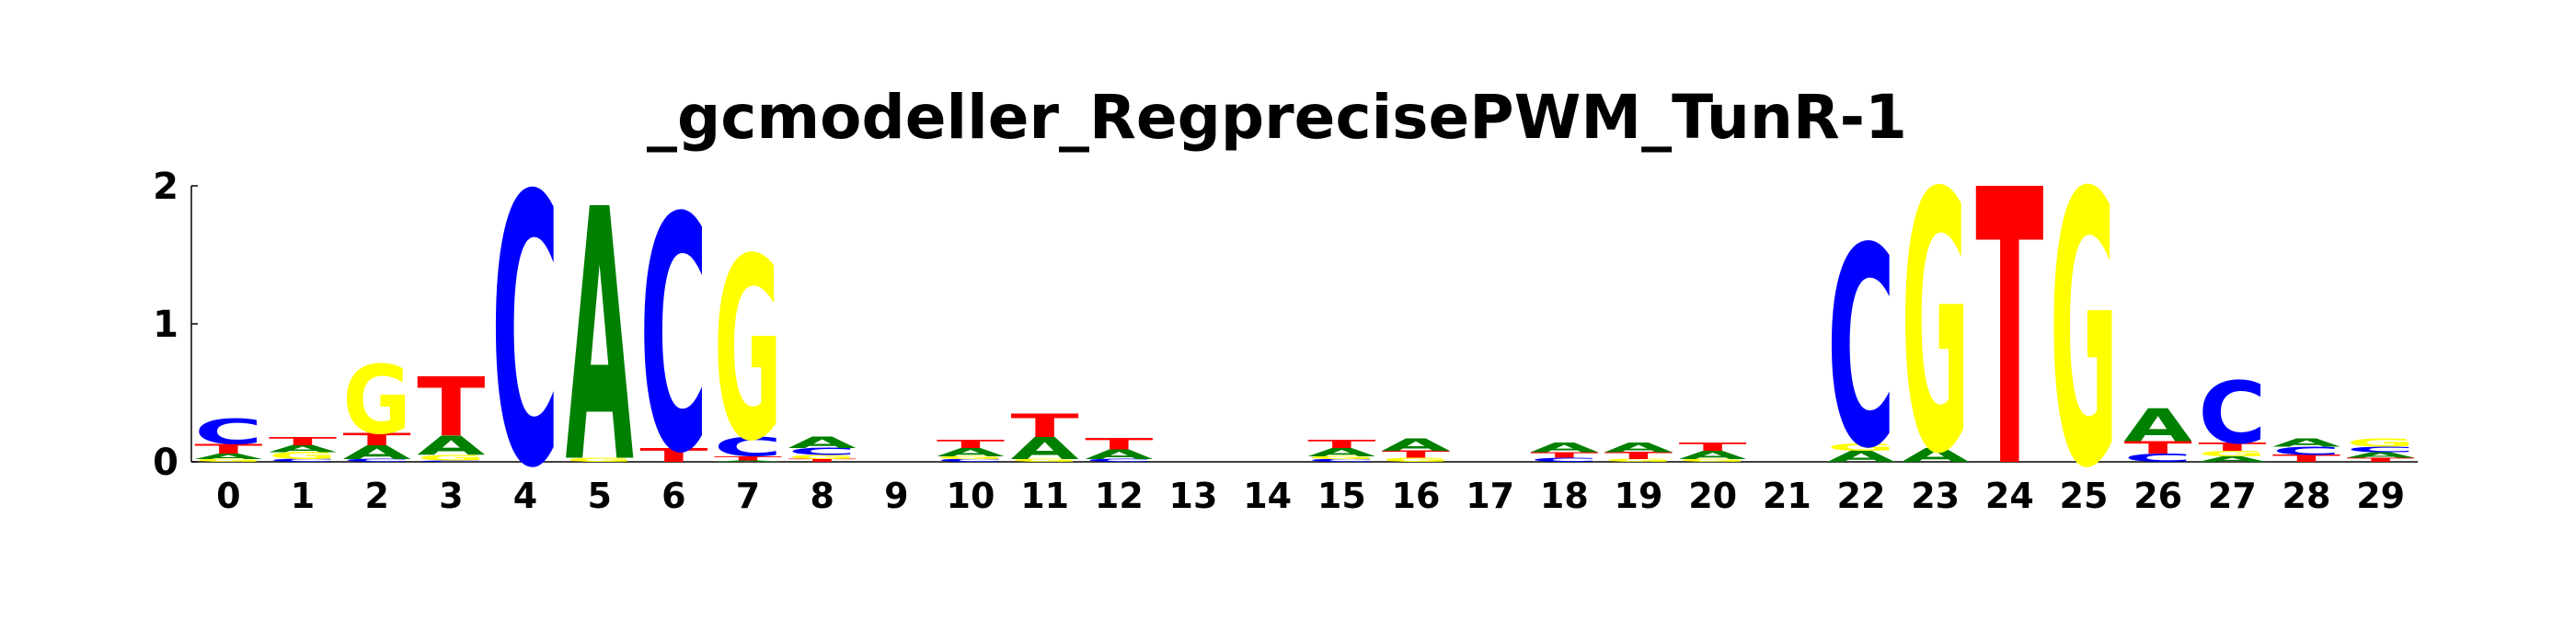  I want to click on logo-letter-A-pos-16: A, so click(1416, 444).